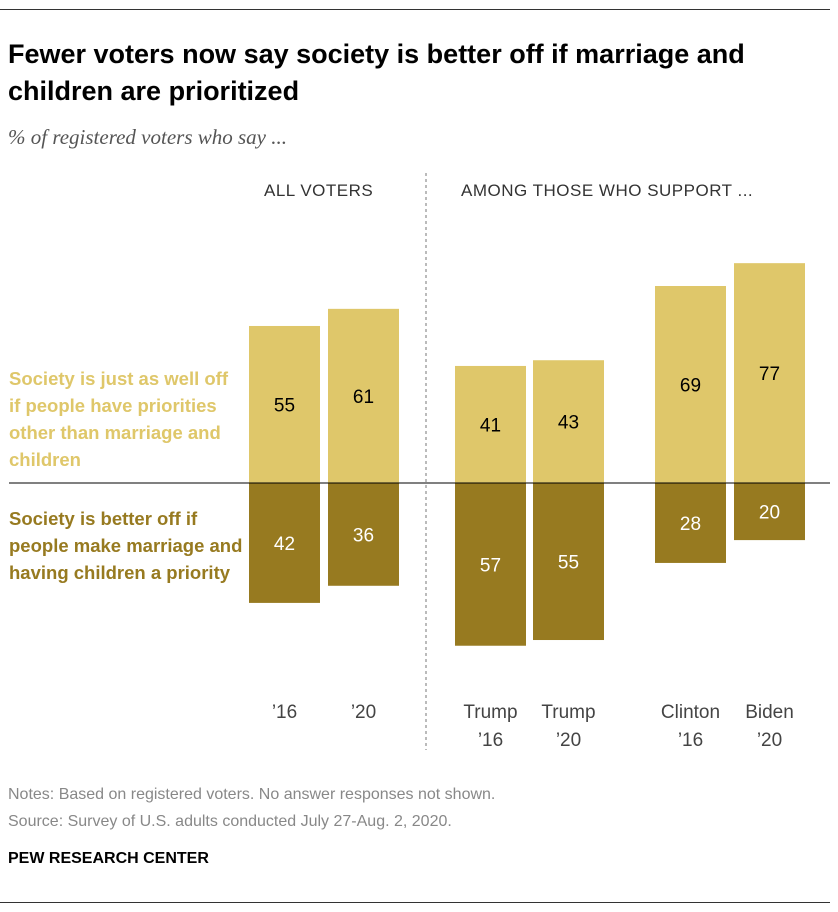  I want to click on data-label: 28, so click(690, 524).